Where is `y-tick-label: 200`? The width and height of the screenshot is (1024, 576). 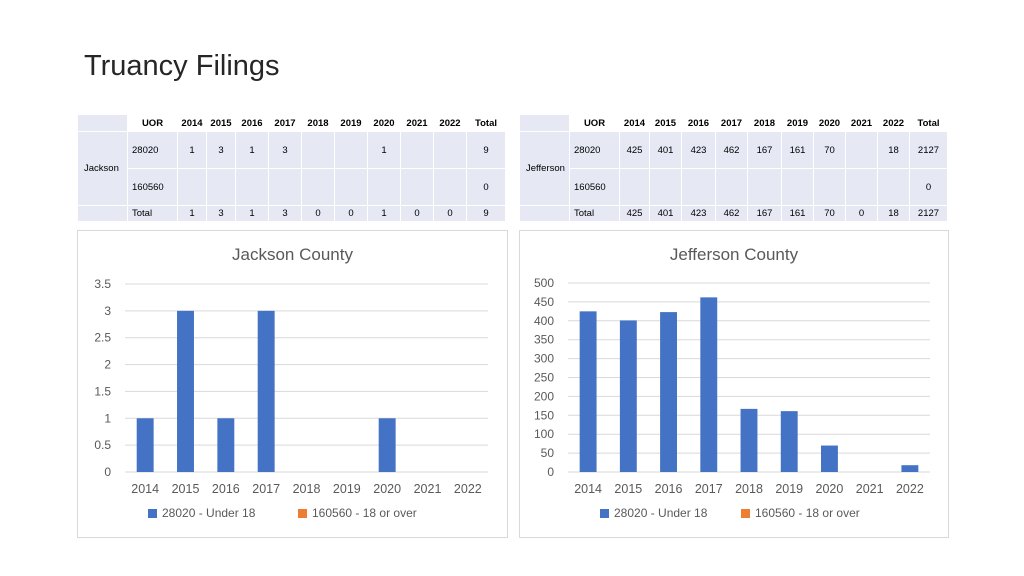 y-tick-label: 200 is located at coordinates (544, 396).